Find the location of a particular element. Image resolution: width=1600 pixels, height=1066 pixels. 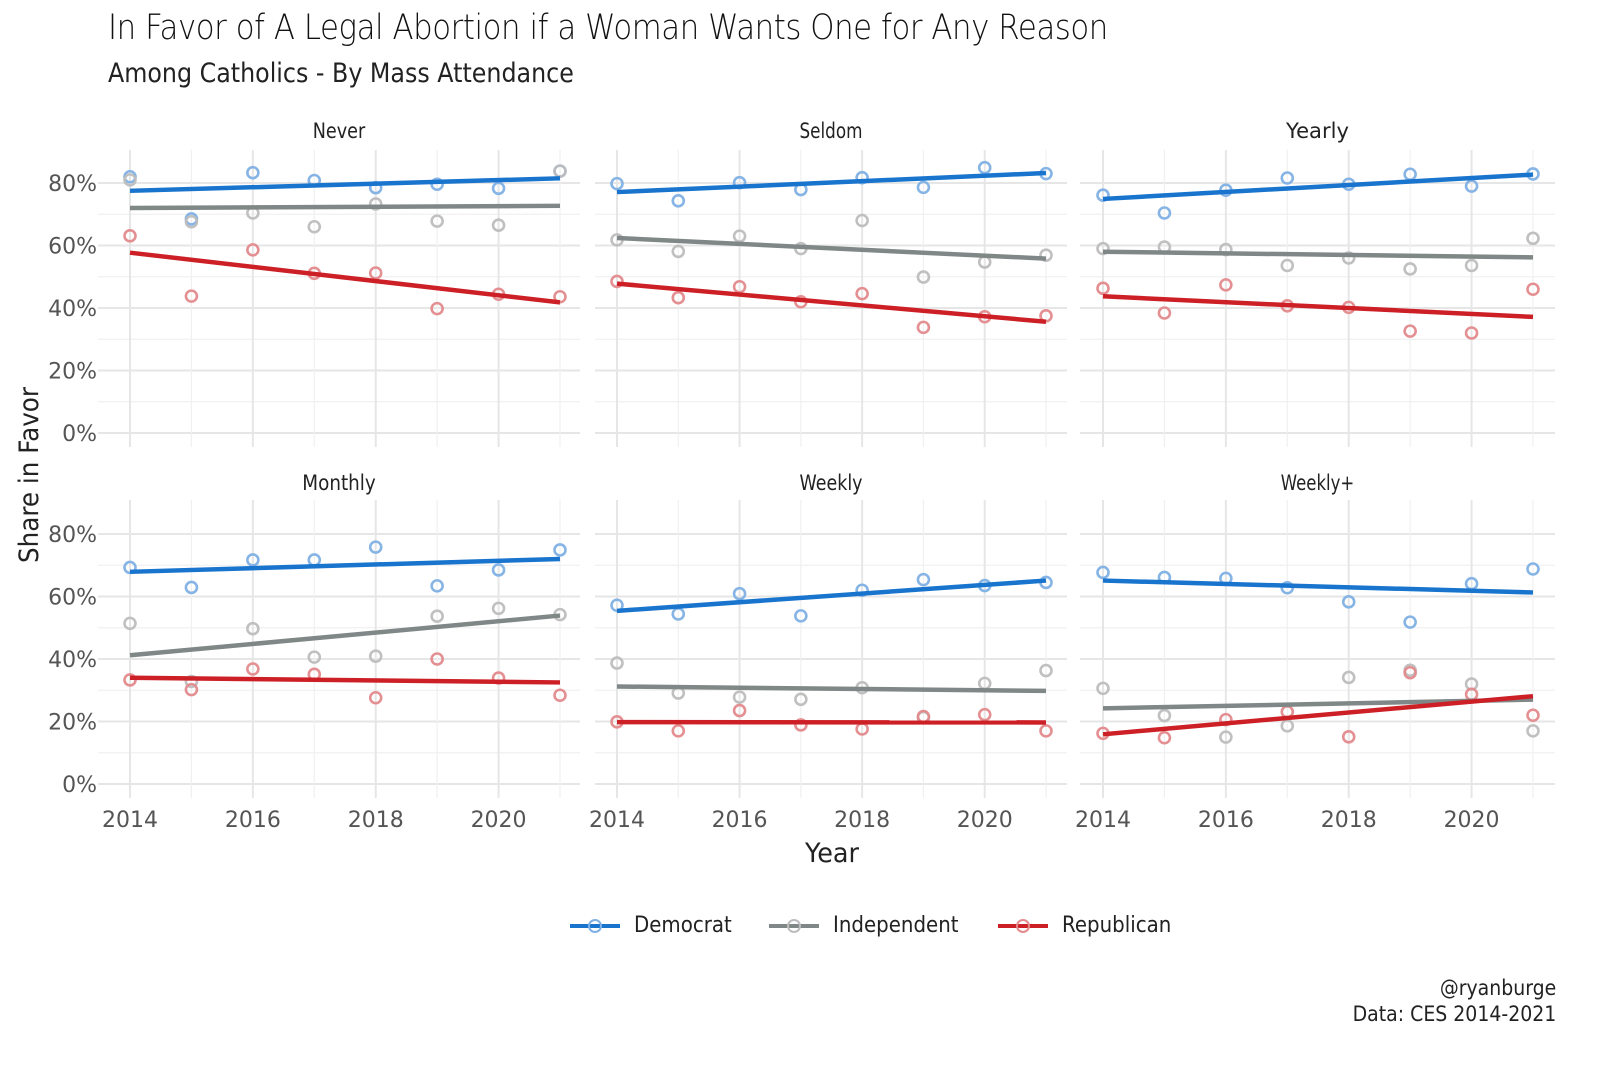

legend-key-democrat is located at coordinates (595, 926).